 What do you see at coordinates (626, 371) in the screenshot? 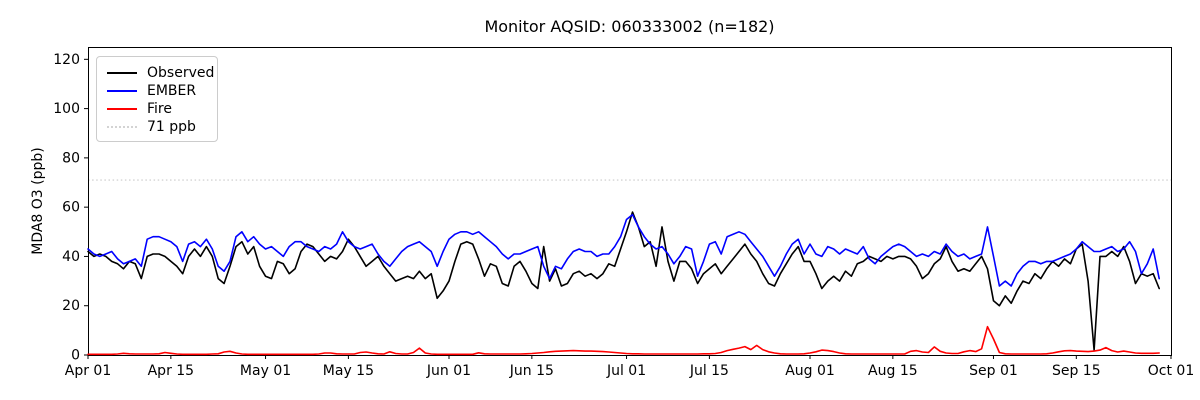
I see `svg-text: Jul 01` at bounding box center [626, 371].